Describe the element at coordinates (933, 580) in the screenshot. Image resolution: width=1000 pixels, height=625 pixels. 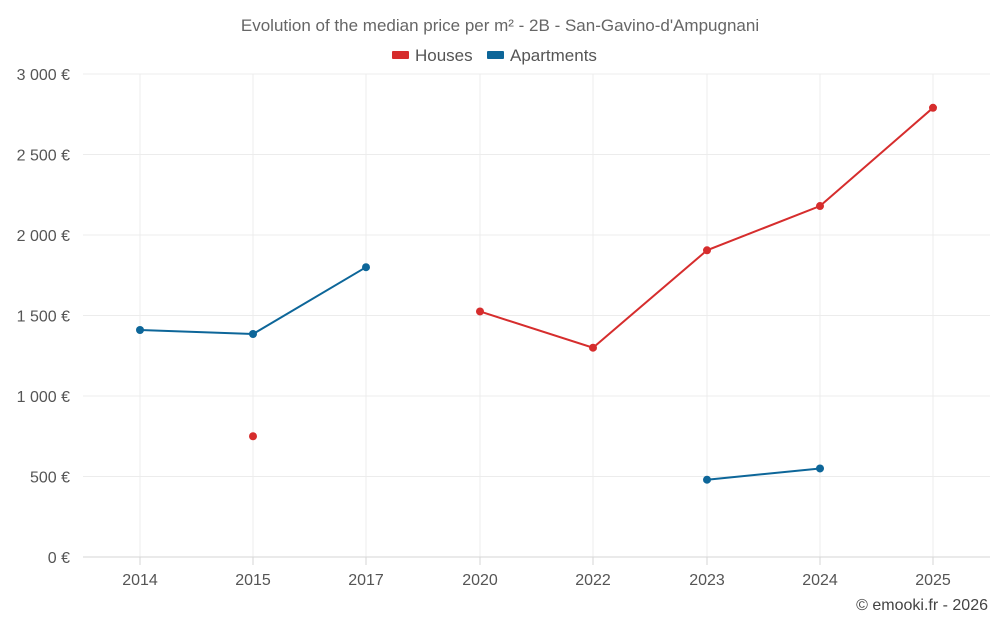
I see `x-tick-label: 2025` at that location.